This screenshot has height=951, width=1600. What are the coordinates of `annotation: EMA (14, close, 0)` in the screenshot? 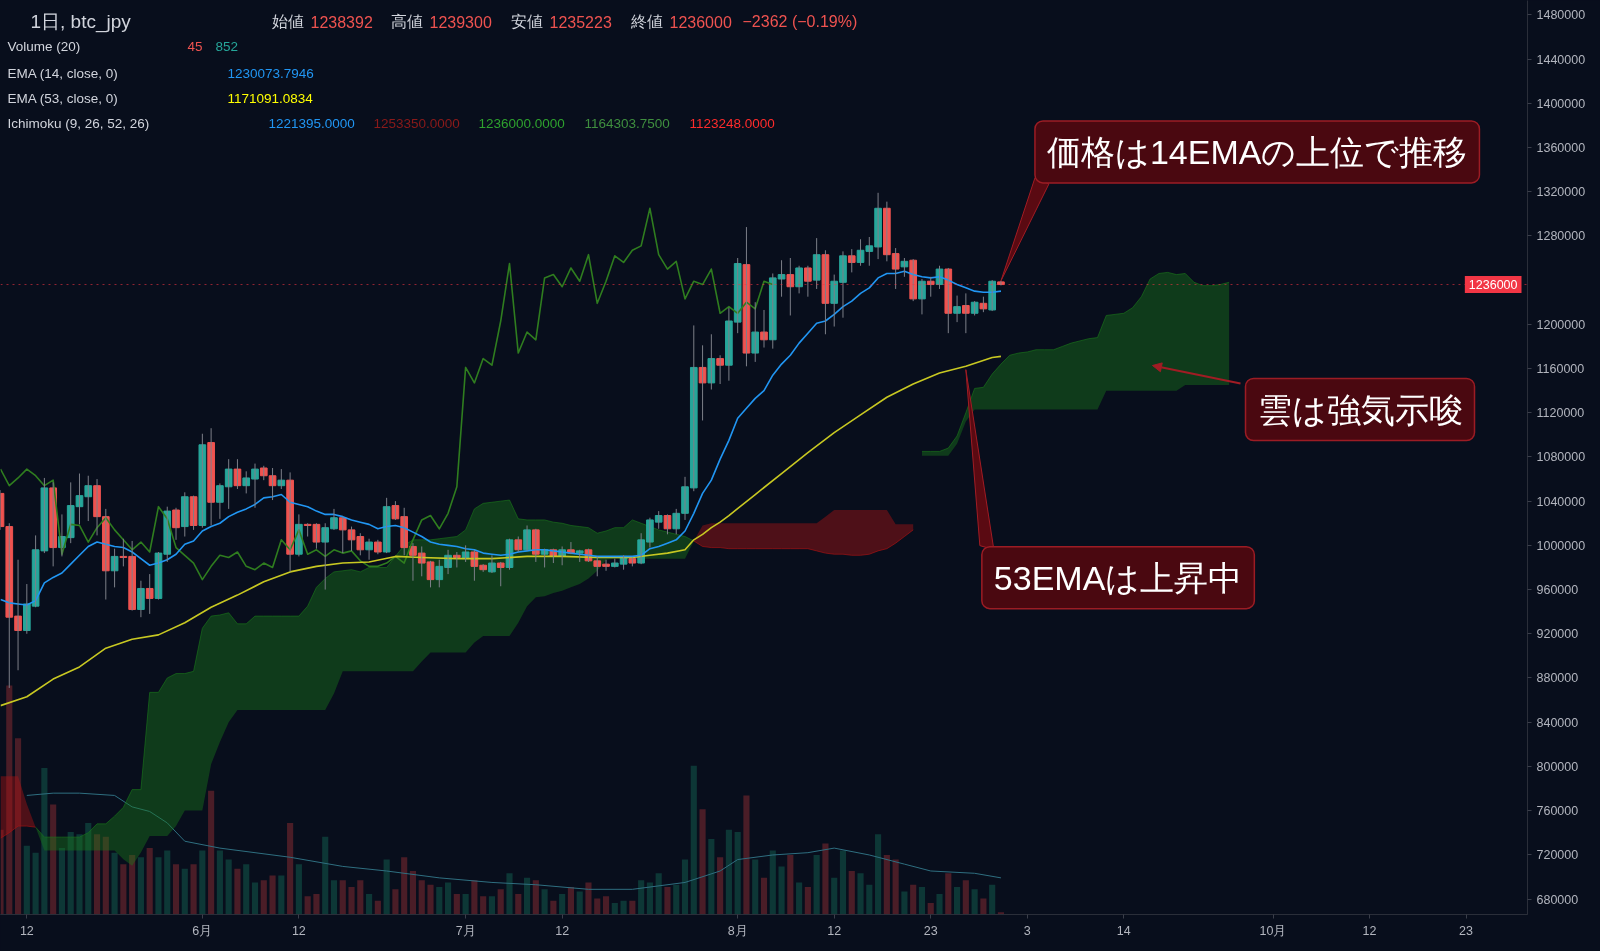 It's located at (62, 73).